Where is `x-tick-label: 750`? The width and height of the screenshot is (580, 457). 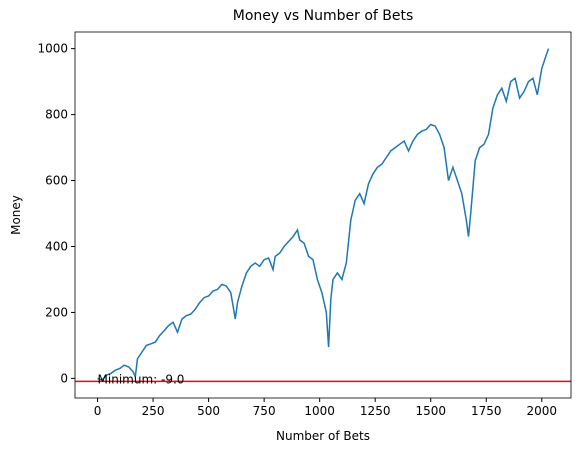 x-tick-label: 750 is located at coordinates (264, 411).